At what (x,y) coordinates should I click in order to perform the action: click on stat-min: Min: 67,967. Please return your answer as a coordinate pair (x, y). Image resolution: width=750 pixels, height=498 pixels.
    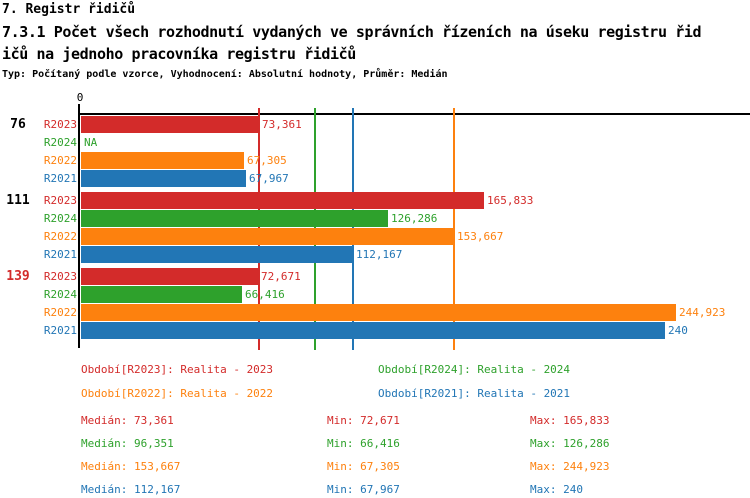
    Looking at the image, I should click on (363, 489).